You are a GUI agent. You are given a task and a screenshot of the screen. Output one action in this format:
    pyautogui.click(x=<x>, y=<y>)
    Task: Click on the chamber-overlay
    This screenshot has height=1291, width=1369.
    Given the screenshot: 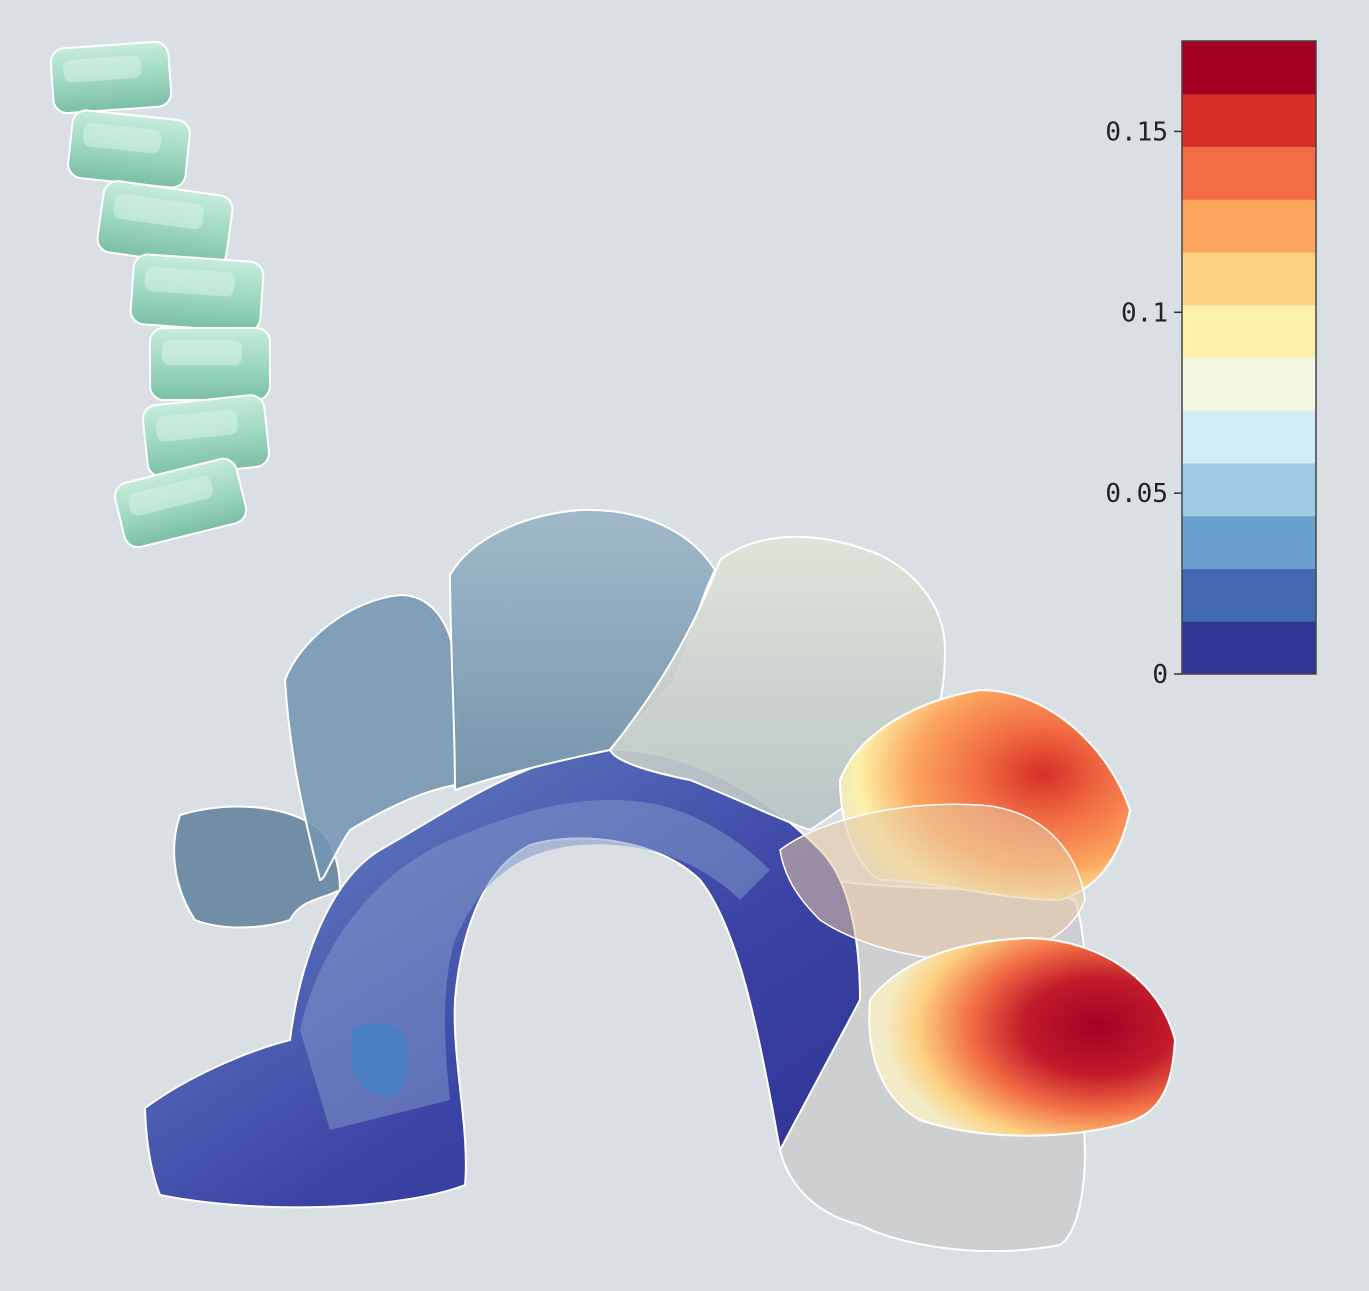 What is the action you would take?
    pyautogui.click(x=932, y=882)
    